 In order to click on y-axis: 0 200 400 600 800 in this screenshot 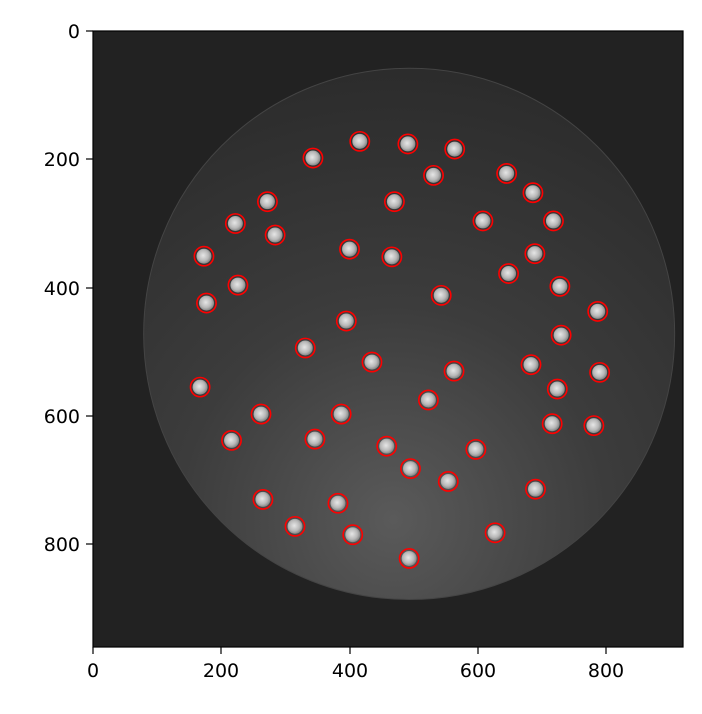, I will do `click(68, 288)`.